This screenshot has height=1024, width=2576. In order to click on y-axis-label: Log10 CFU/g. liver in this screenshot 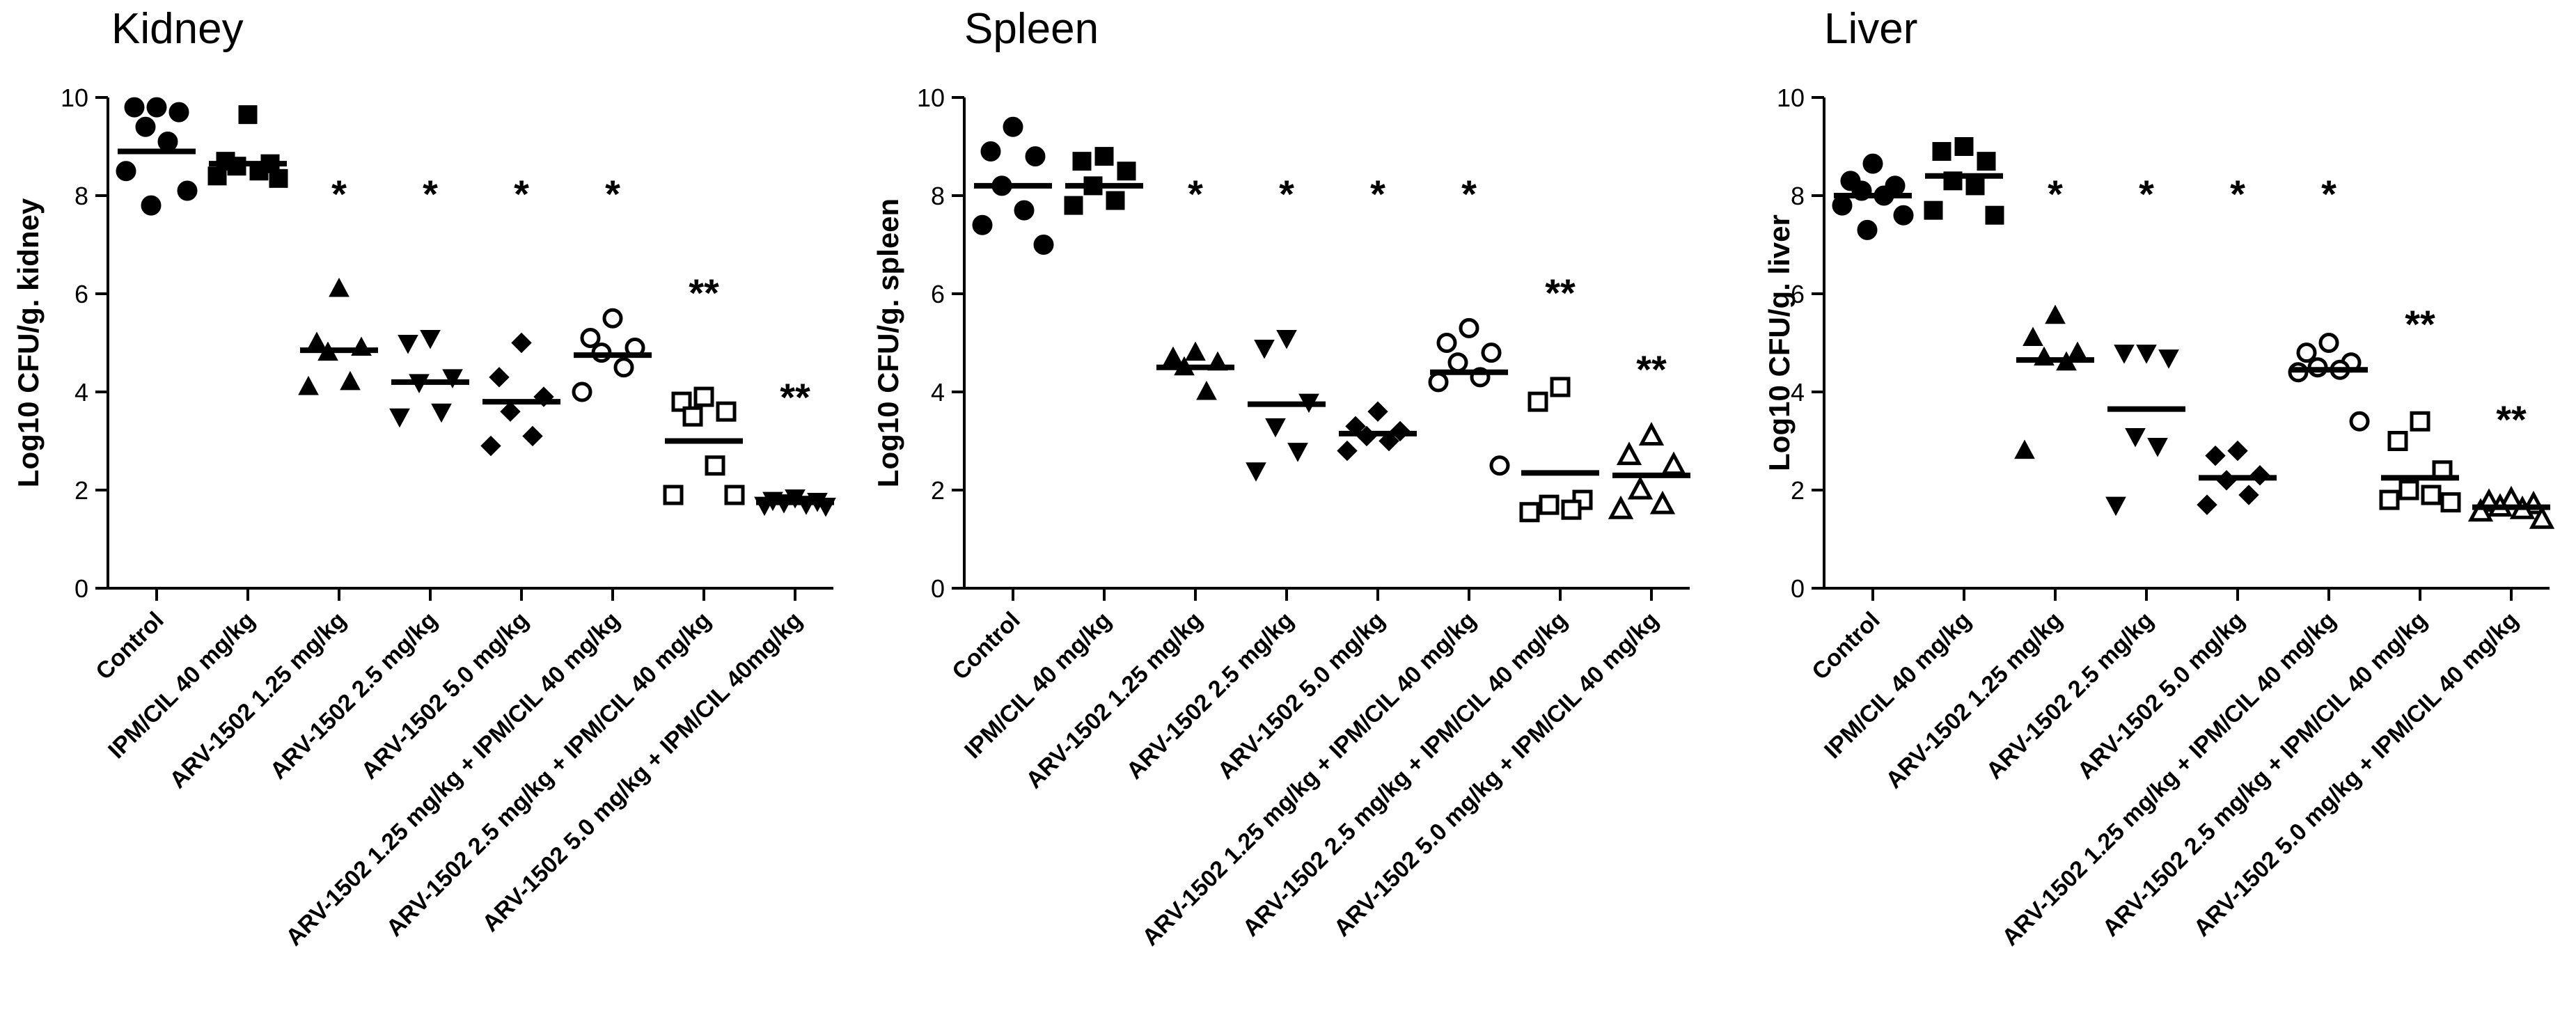, I will do `click(1779, 342)`.